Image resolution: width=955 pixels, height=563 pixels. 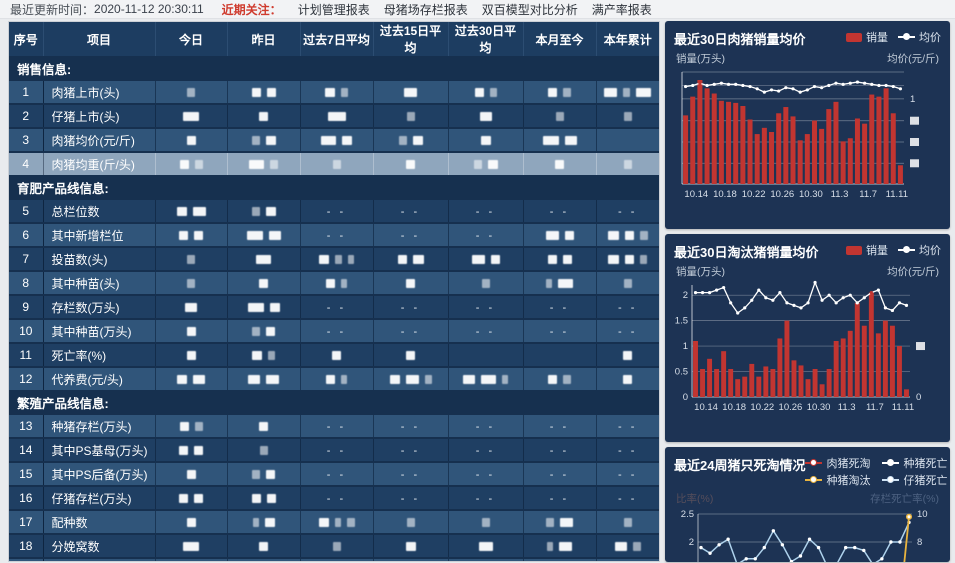 What do you see at coordinates (706, 407) in the screenshot?
I see `svg-text: 10.14` at bounding box center [706, 407].